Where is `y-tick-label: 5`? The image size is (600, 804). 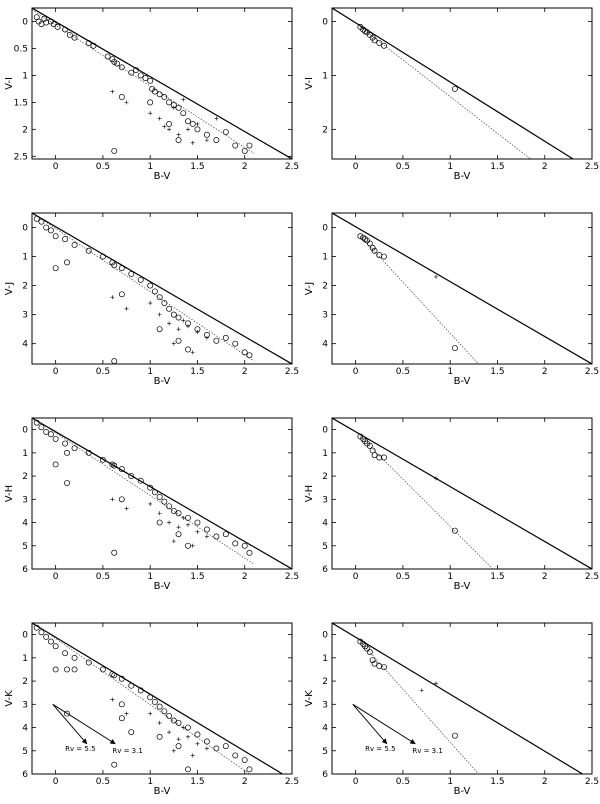
y-tick-label: 5 is located at coordinates (25, 752).